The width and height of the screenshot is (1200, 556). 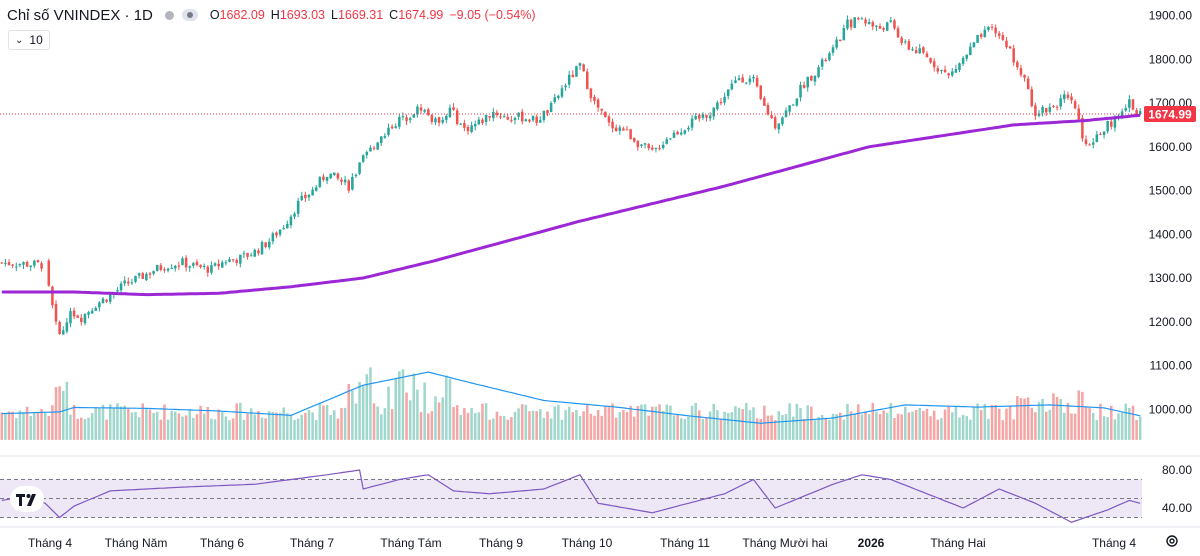 I want to click on low-value: 1669.31, so click(x=360, y=15).